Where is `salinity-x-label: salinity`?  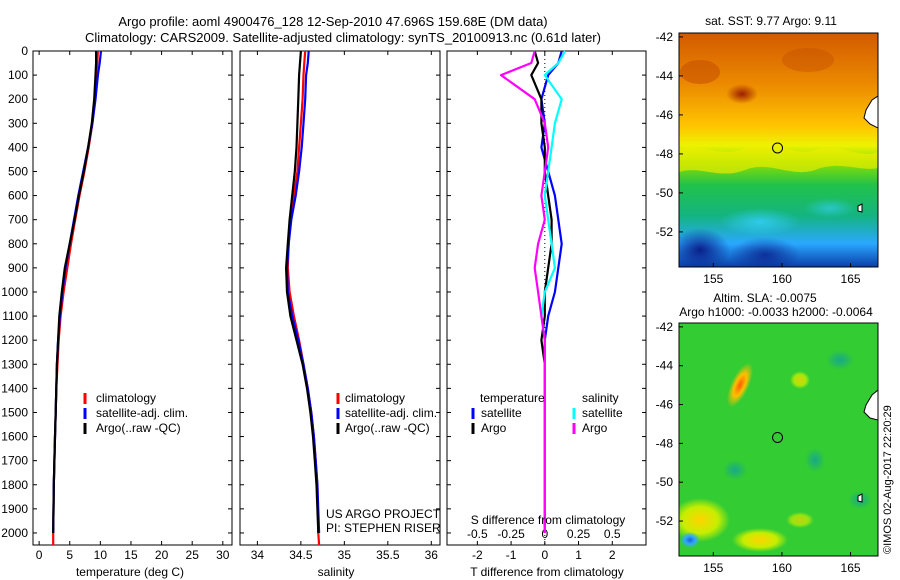 salinity-x-label: salinity is located at coordinates (336, 572).